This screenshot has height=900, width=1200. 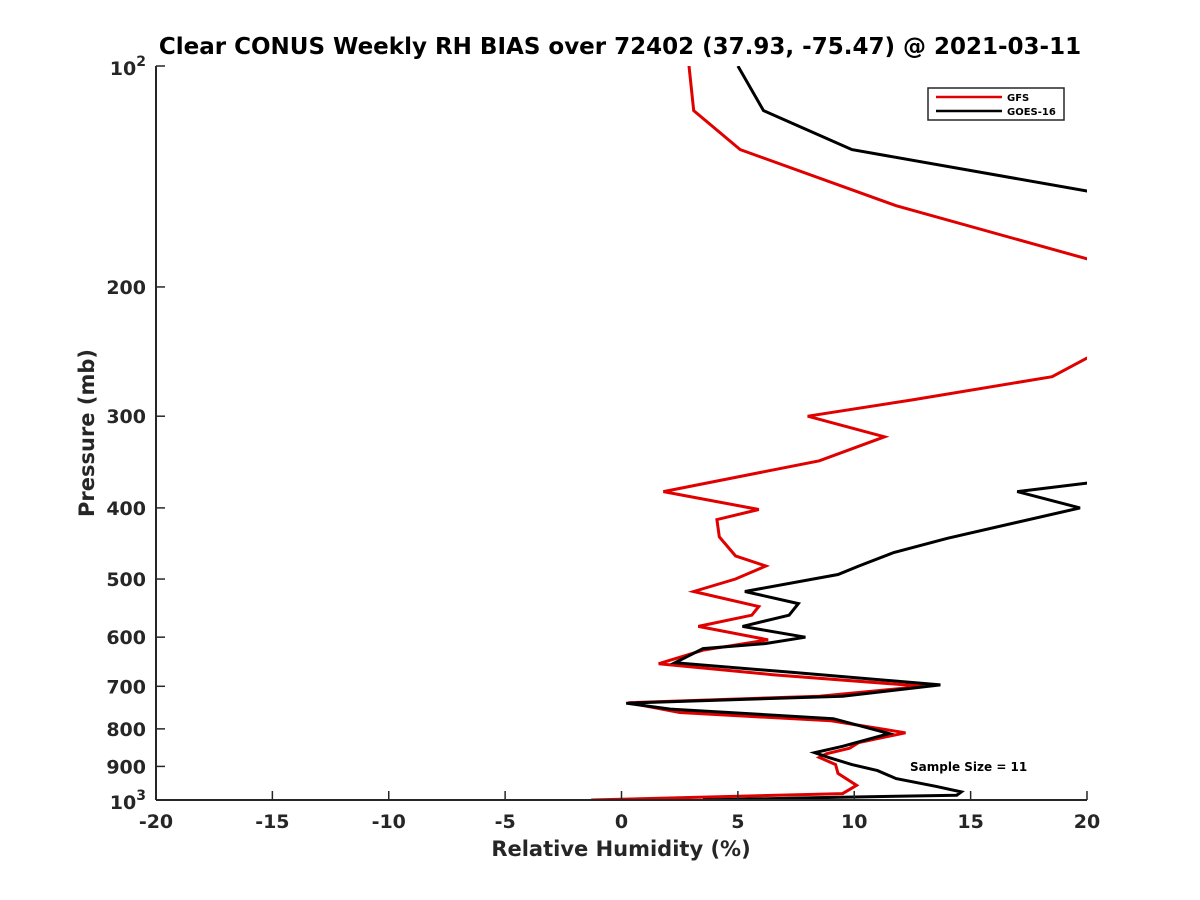 I want to click on y-tick-label: 800, so click(x=126, y=730).